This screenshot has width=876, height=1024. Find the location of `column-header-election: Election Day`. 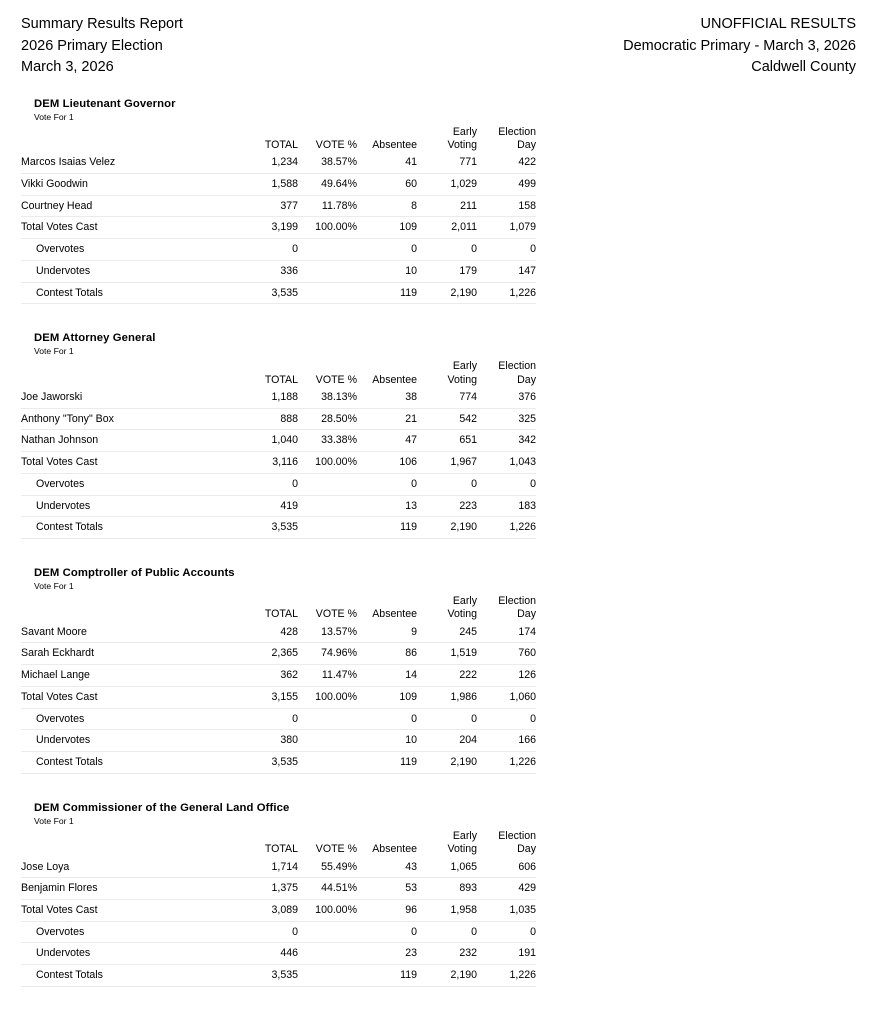

column-header-election: Election Day is located at coordinates (517, 842).